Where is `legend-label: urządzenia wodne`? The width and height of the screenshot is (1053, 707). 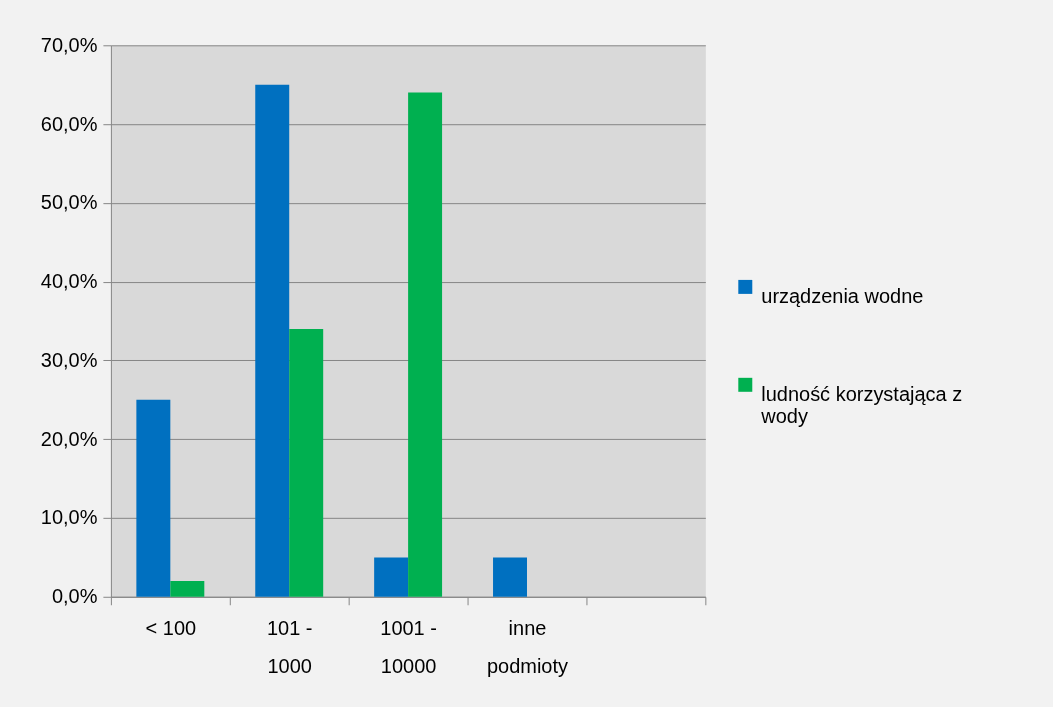
legend-label: urządzenia wodne is located at coordinates (842, 295).